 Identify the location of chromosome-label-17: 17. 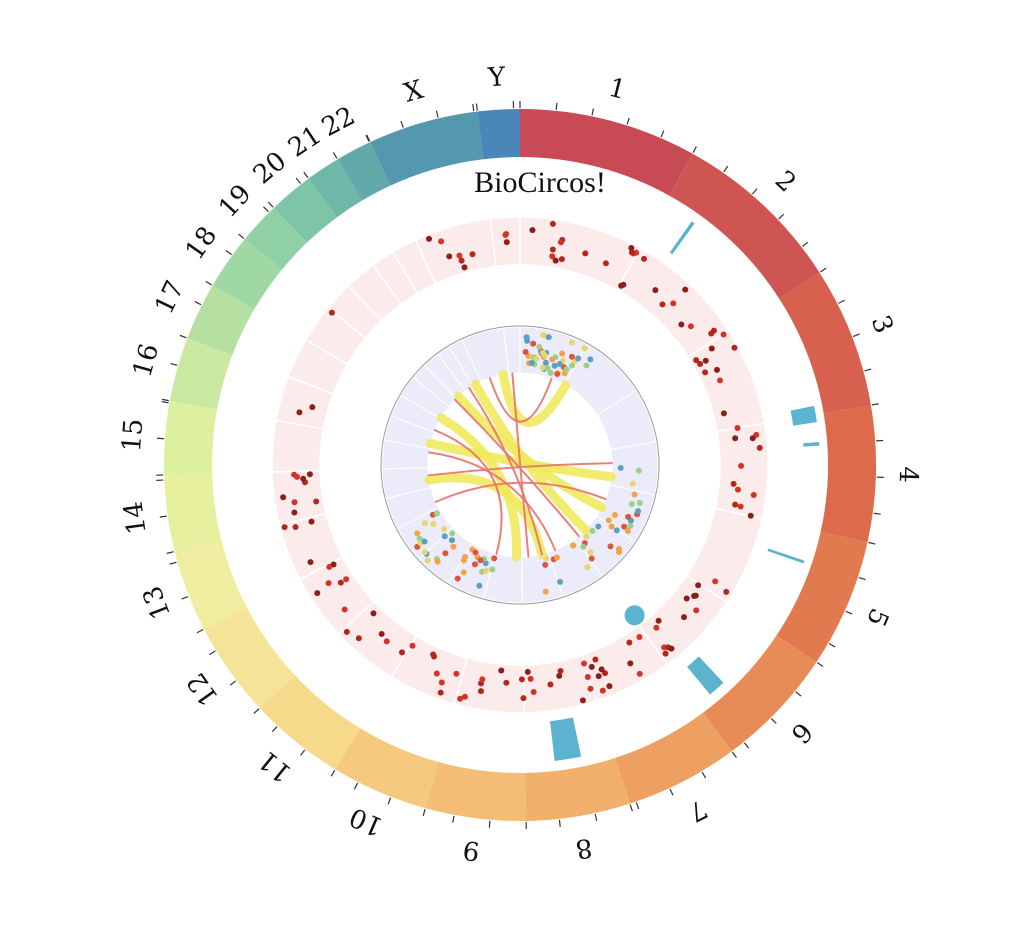
(169, 297).